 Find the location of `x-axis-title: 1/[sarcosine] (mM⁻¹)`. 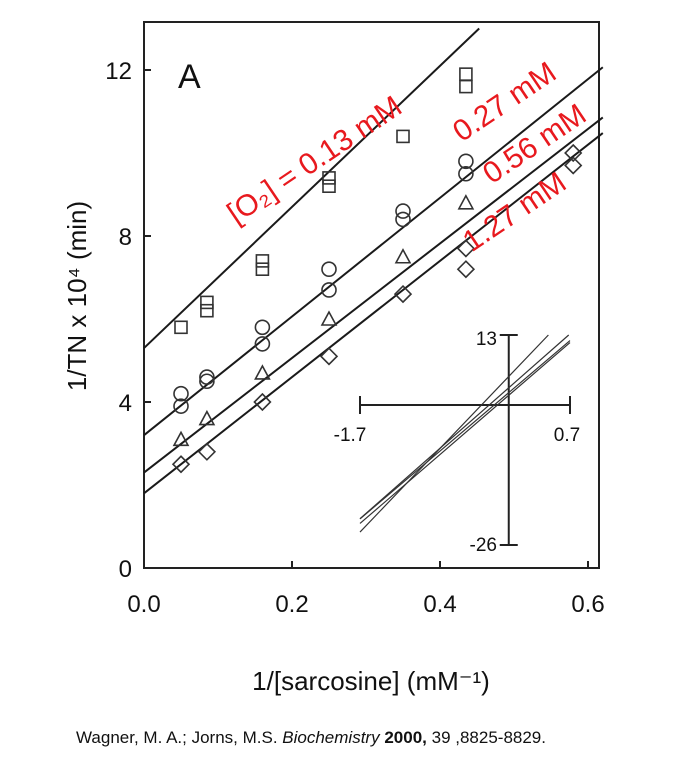

x-axis-title: 1/[sarcosine] (mM⁻¹) is located at coordinates (371, 681).